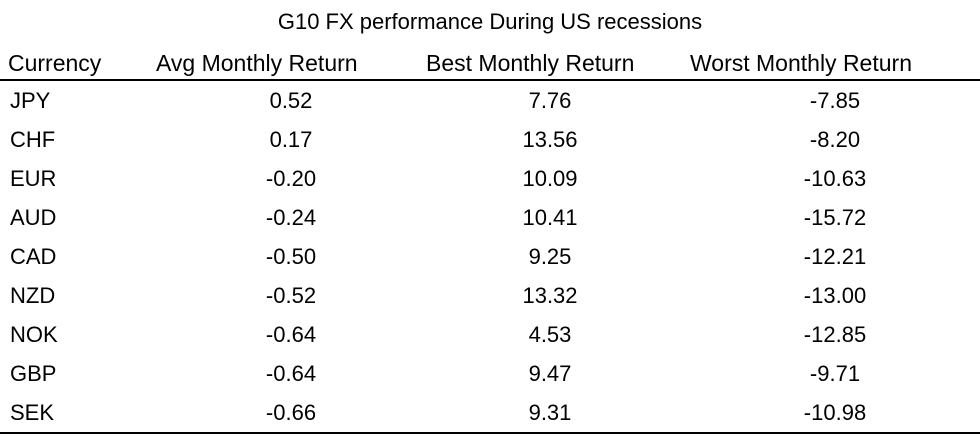 Image resolution: width=980 pixels, height=437 pixels. Describe the element at coordinates (550, 295) in the screenshot. I see `best-monthly-return-cell: 13.32` at that location.